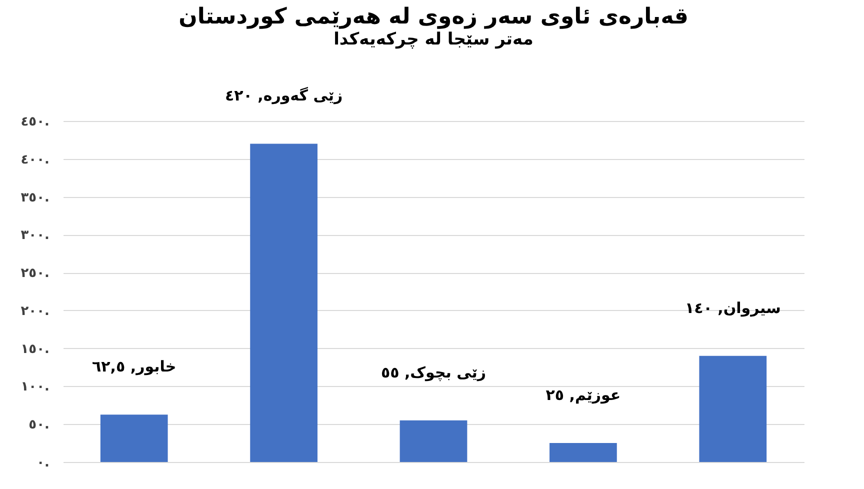  I want to click on y-tick-label: ٠., so click(43, 463).